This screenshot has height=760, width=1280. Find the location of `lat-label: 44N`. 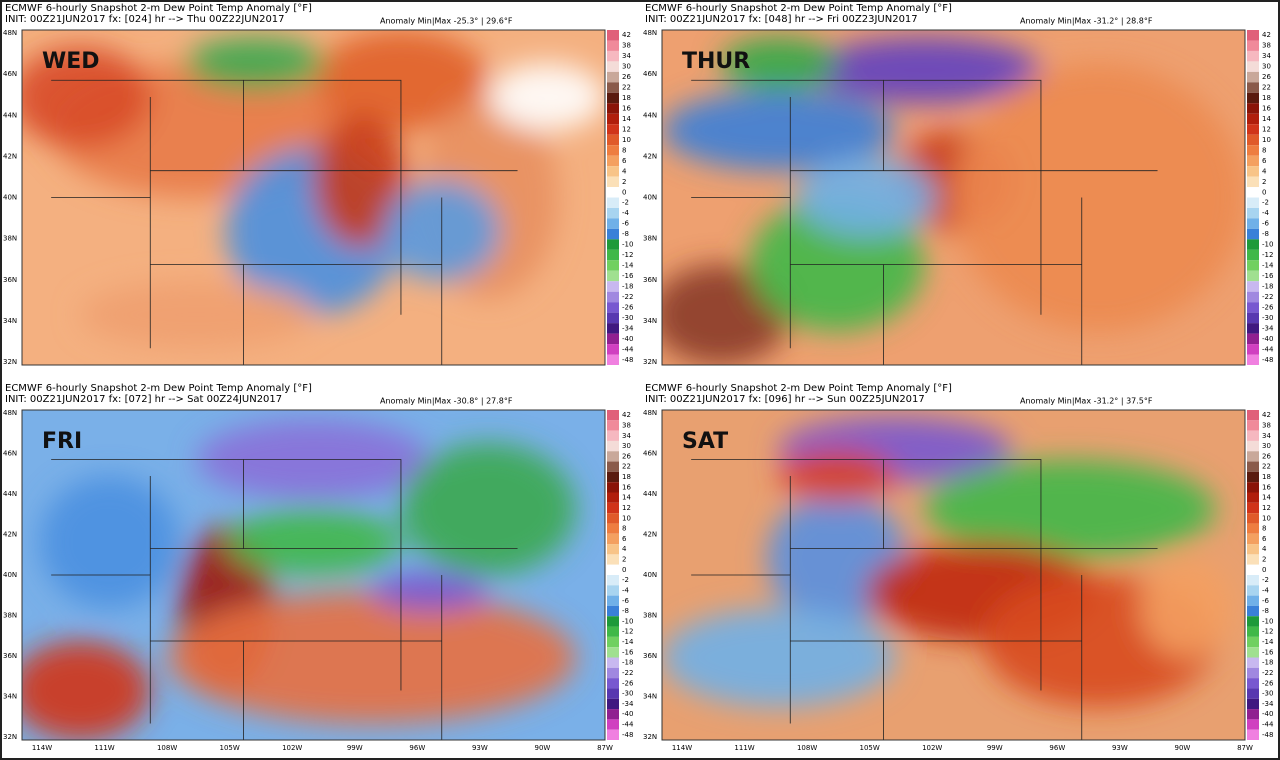

lat-label: 44N is located at coordinates (10, 115).